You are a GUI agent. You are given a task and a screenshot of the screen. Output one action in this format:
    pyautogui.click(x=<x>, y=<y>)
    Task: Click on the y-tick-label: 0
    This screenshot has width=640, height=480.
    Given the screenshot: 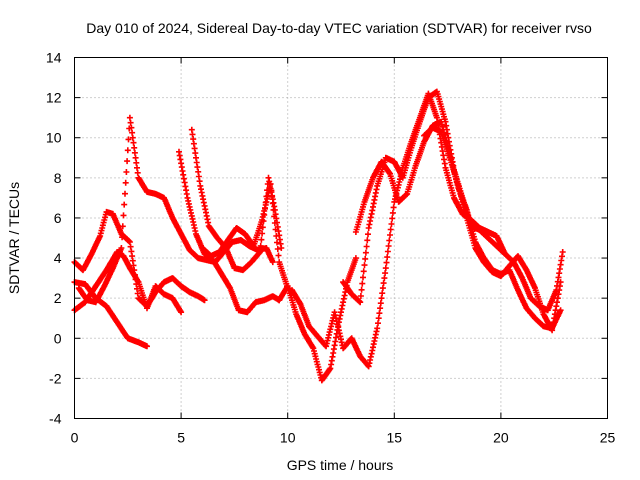 What is the action you would take?
    pyautogui.click(x=58, y=338)
    